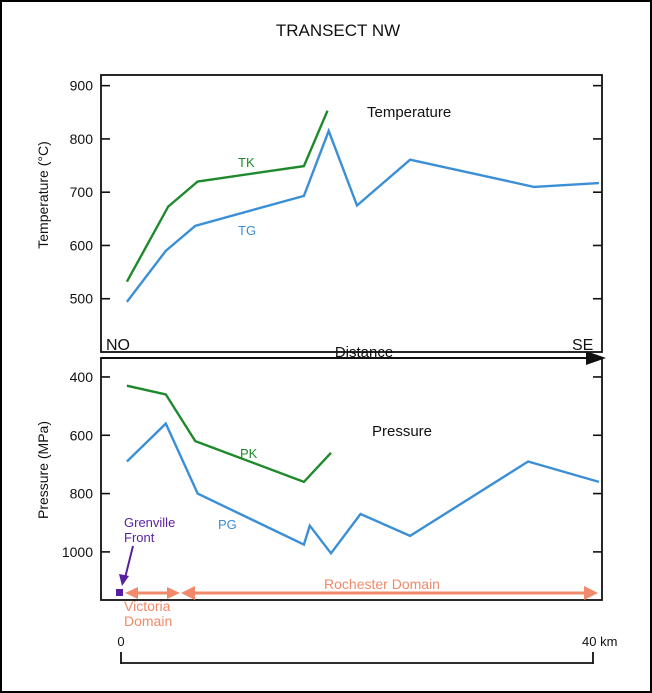 The height and width of the screenshot is (693, 652). What do you see at coordinates (149, 522) in the screenshot?
I see `grenville-label-line1: Grenville` at bounding box center [149, 522].